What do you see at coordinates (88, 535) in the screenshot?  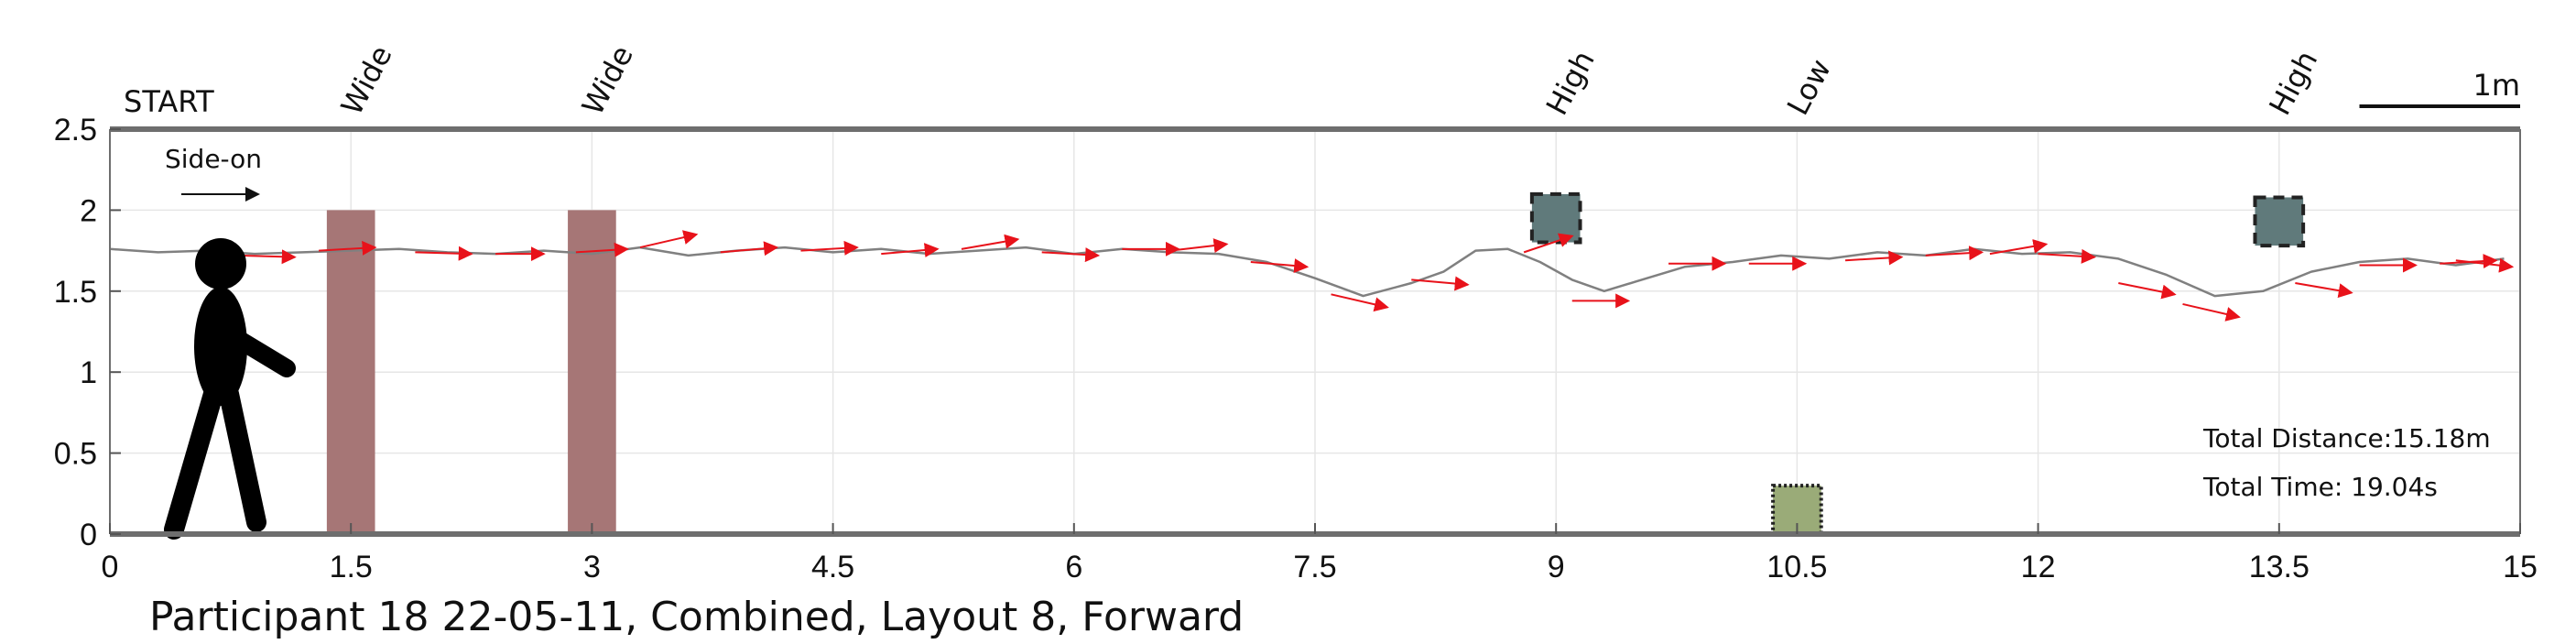 I see `y-tick-label: 0` at bounding box center [88, 535].